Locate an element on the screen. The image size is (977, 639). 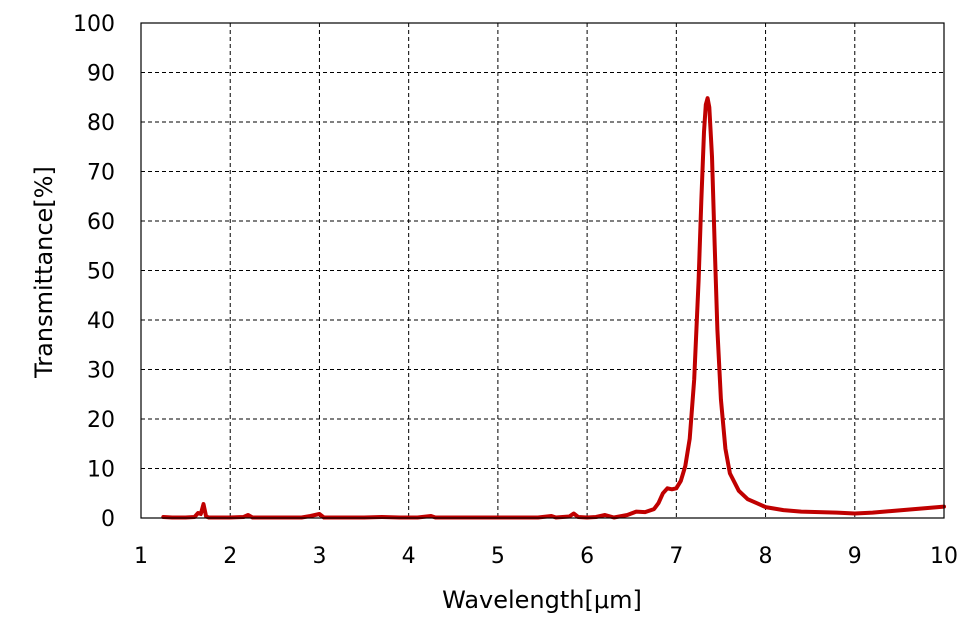
y-tick-label-9: 90 is located at coordinates (101, 74).